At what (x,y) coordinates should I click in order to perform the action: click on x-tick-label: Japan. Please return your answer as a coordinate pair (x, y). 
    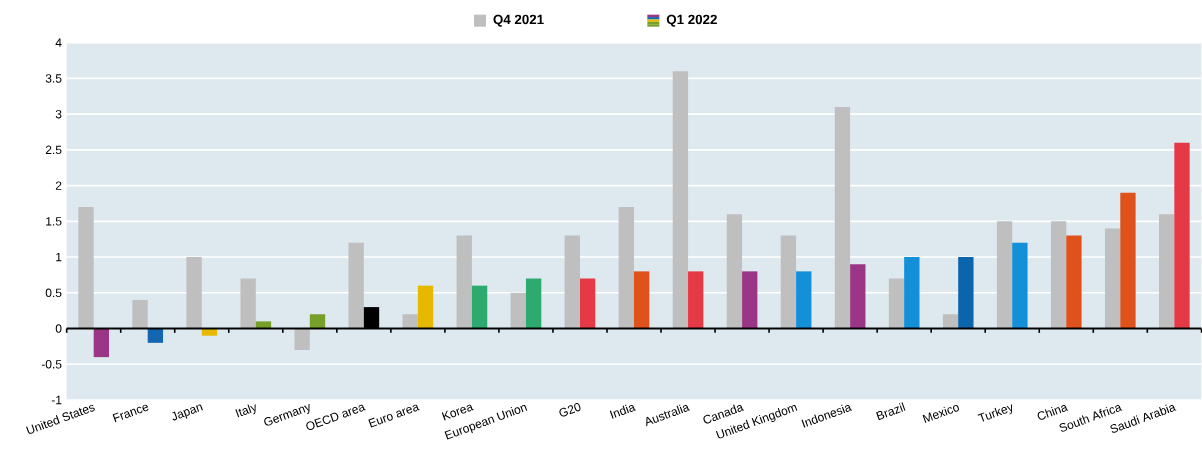
    Looking at the image, I should click on (187, 412).